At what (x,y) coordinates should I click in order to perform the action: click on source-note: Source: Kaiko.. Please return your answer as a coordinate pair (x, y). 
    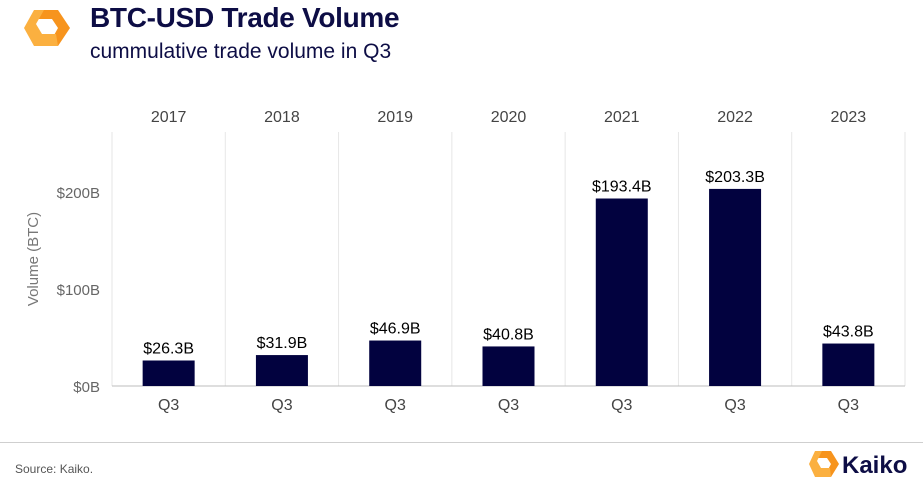
    Looking at the image, I should click on (54, 469).